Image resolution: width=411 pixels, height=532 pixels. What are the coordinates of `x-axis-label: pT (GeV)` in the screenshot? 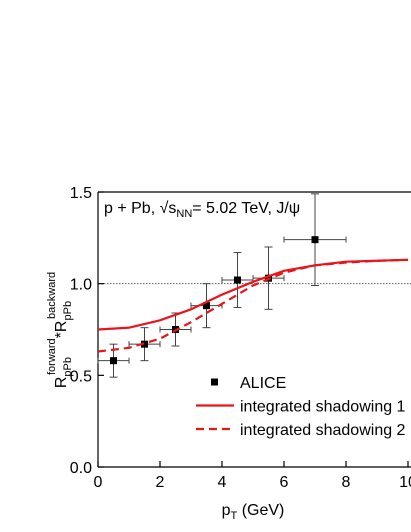 It's located at (253, 512).